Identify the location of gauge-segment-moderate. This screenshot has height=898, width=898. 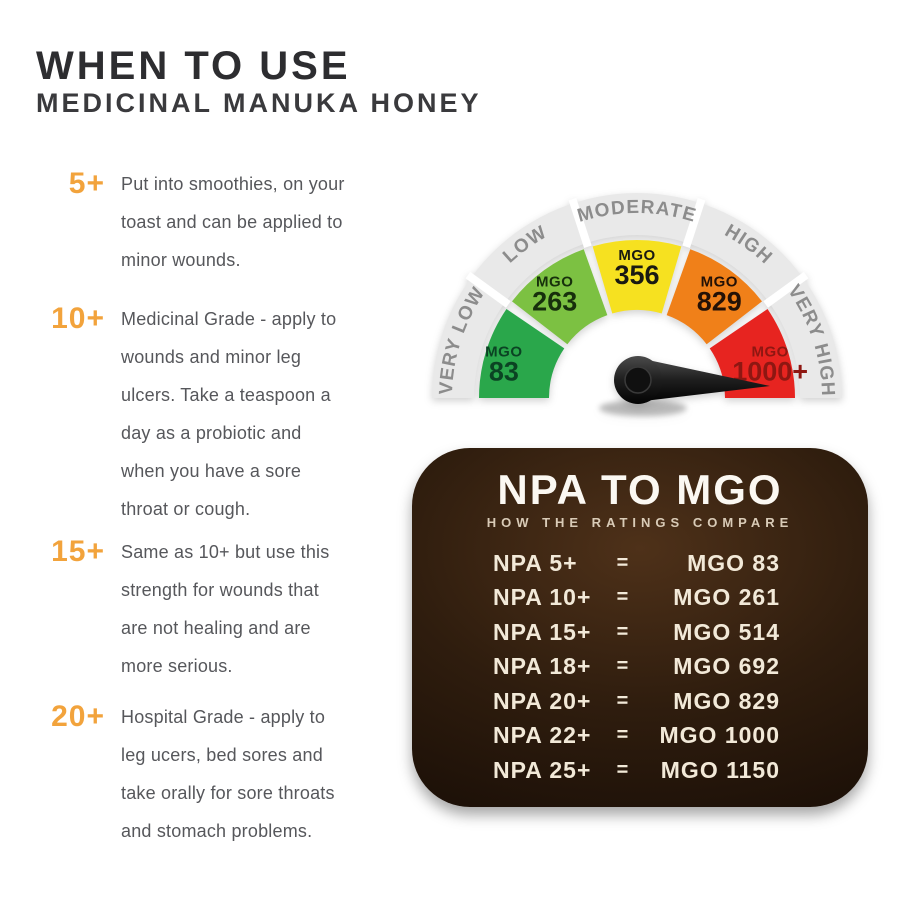
(637, 276).